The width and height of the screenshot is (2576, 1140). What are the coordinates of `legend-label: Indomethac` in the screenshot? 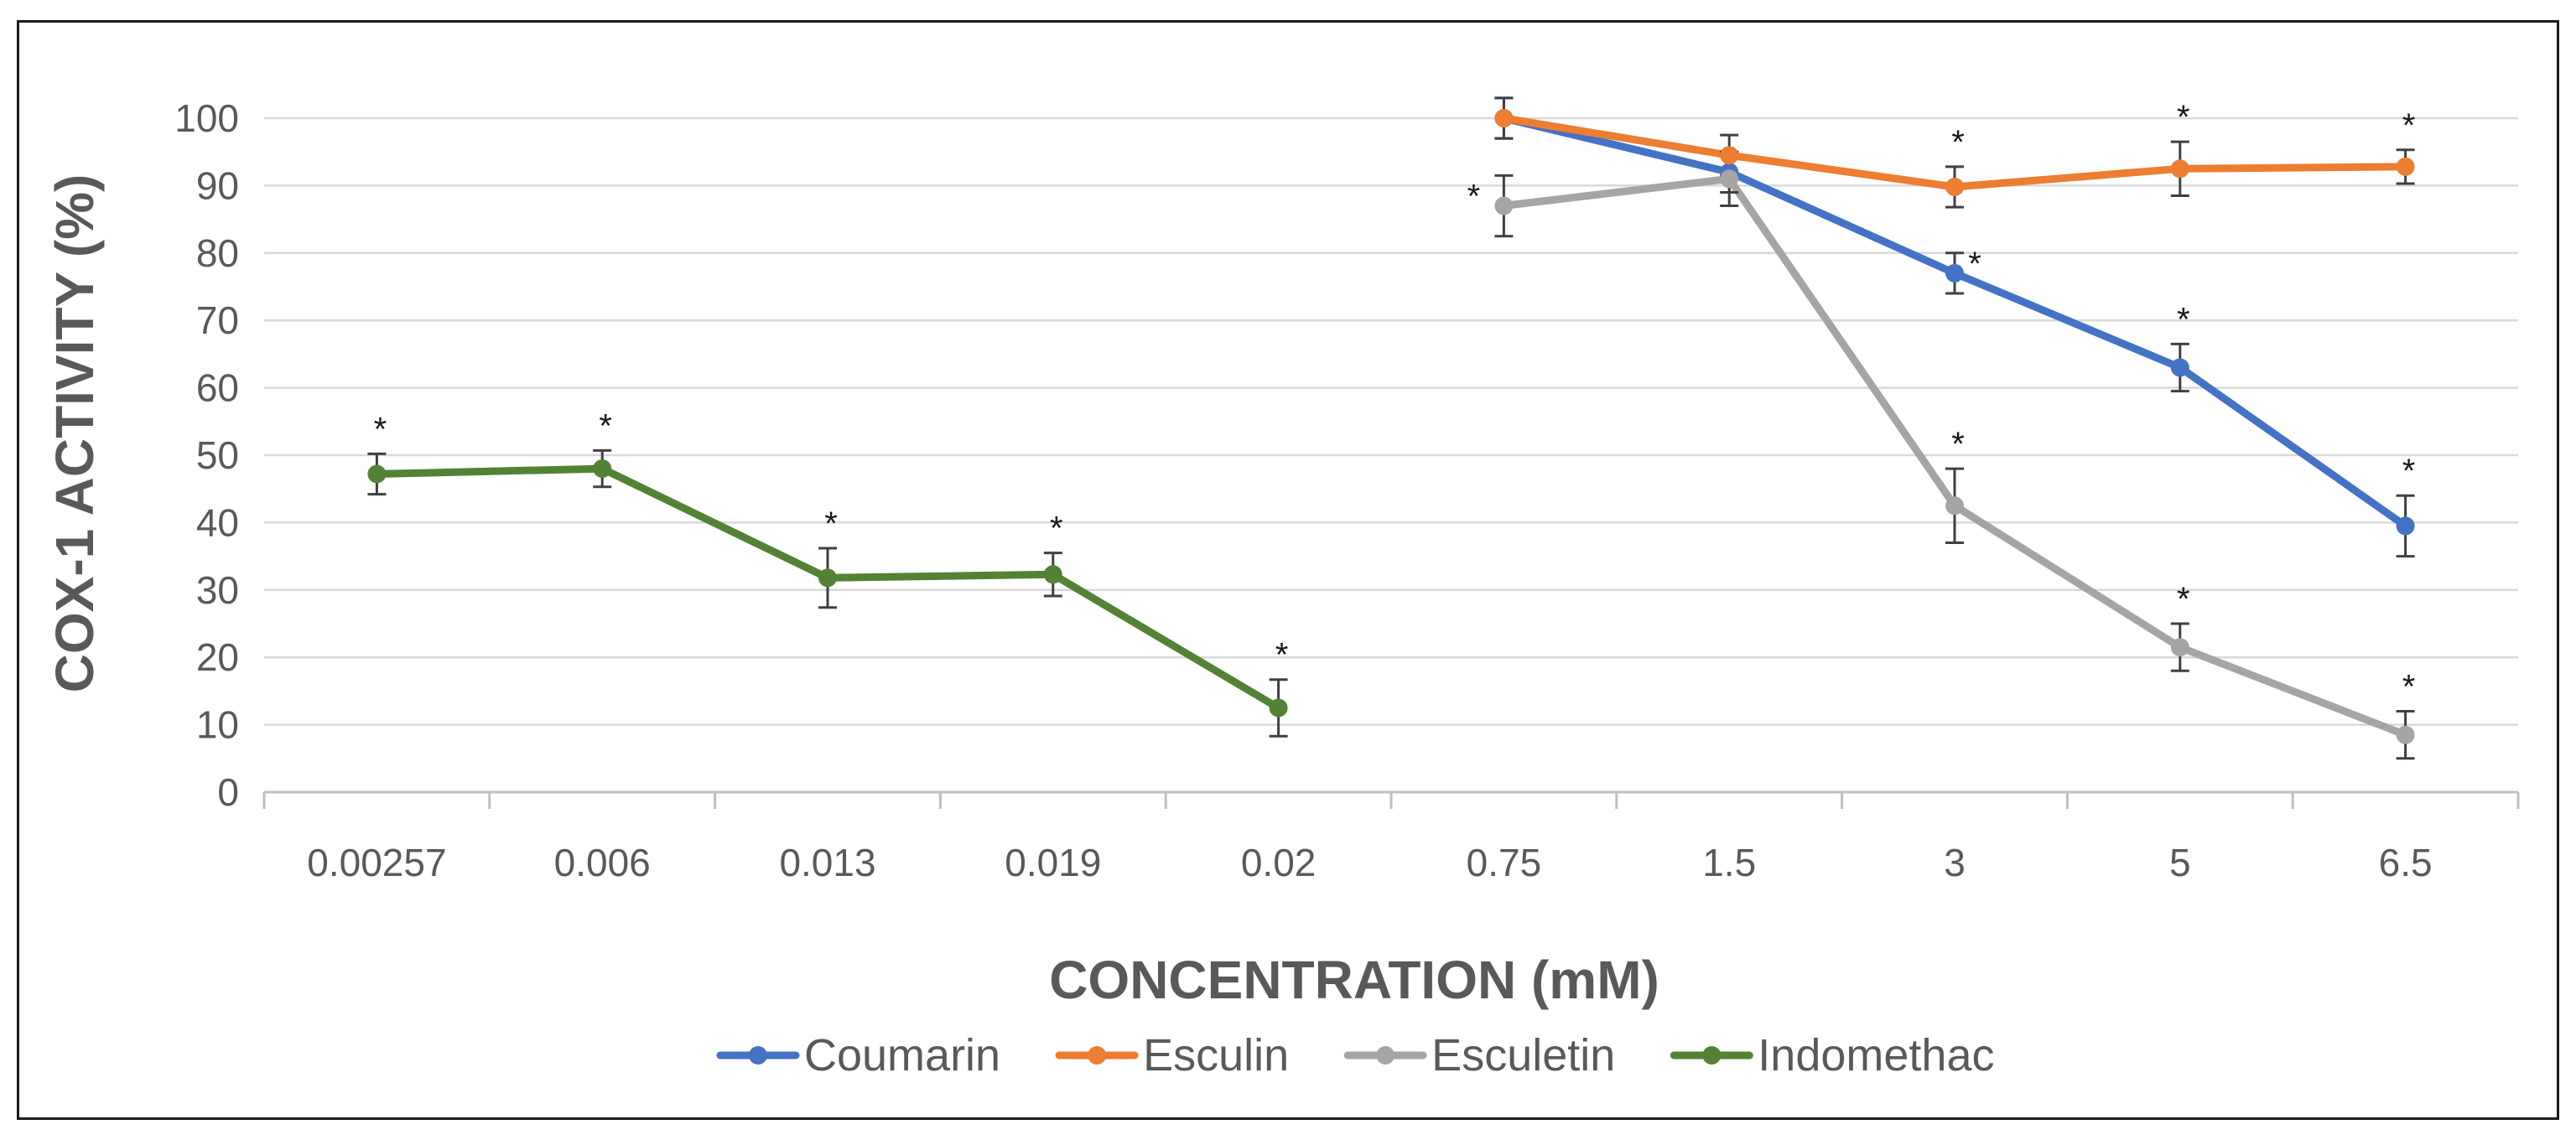 It's located at (1876, 1055).